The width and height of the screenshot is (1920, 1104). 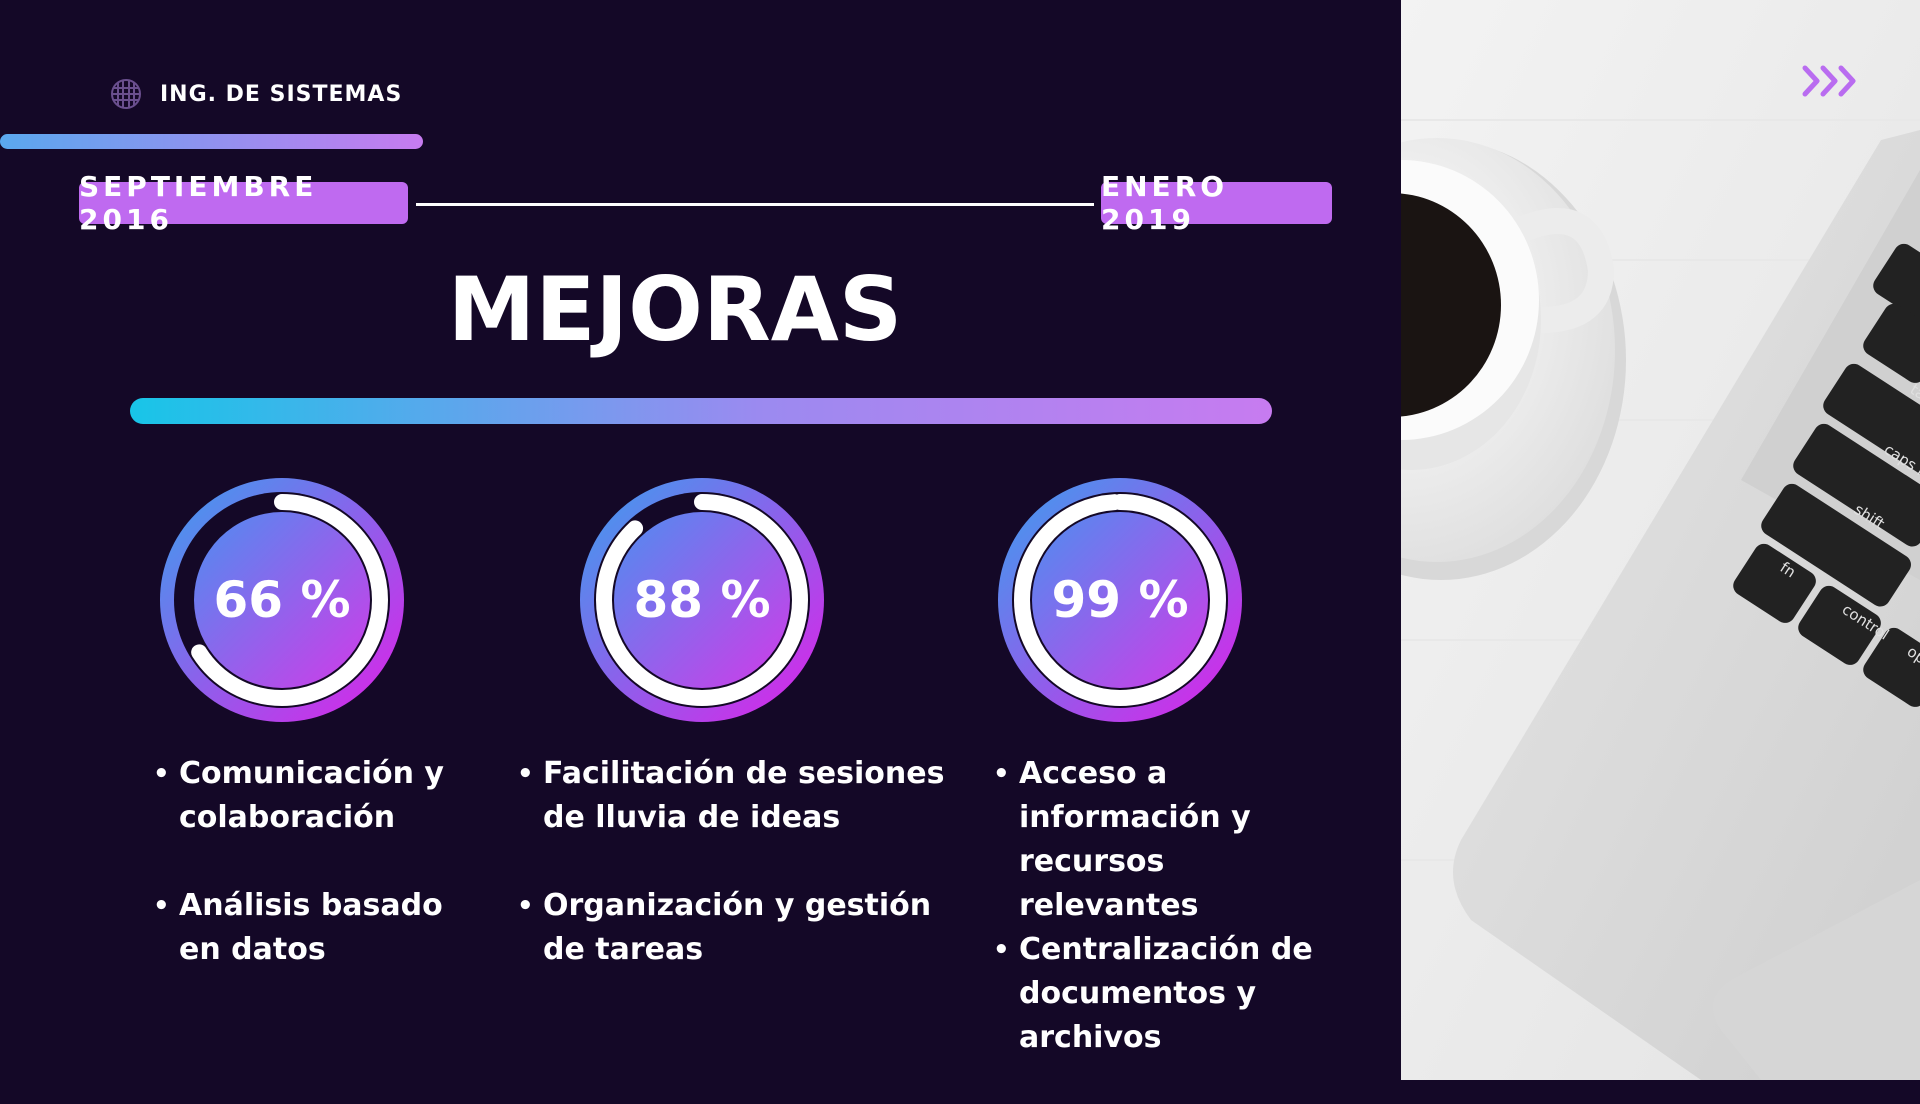 I want to click on triple-chevron-right-icon, so click(x=1832, y=81).